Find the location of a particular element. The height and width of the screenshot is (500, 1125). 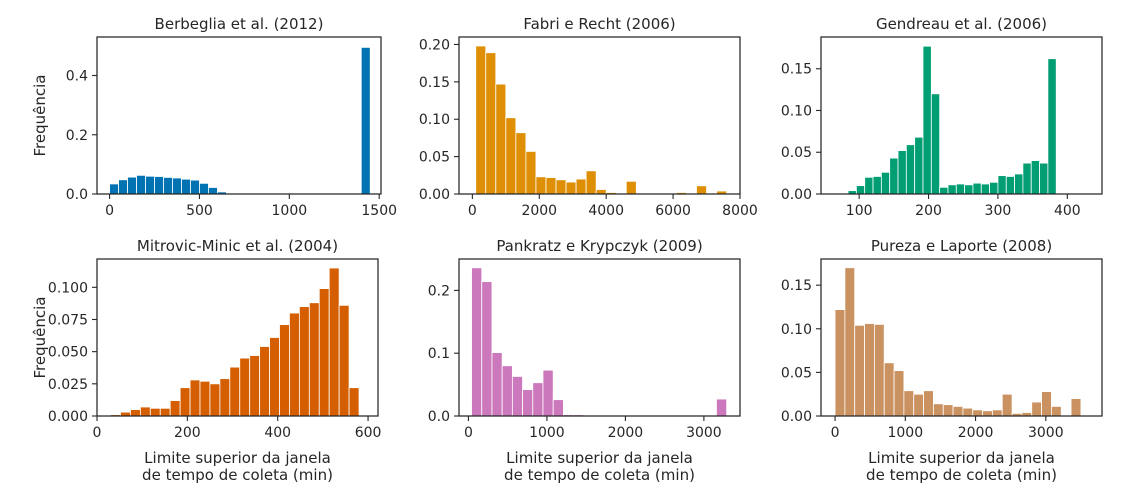

x-tick-label: 600 is located at coordinates (368, 433).